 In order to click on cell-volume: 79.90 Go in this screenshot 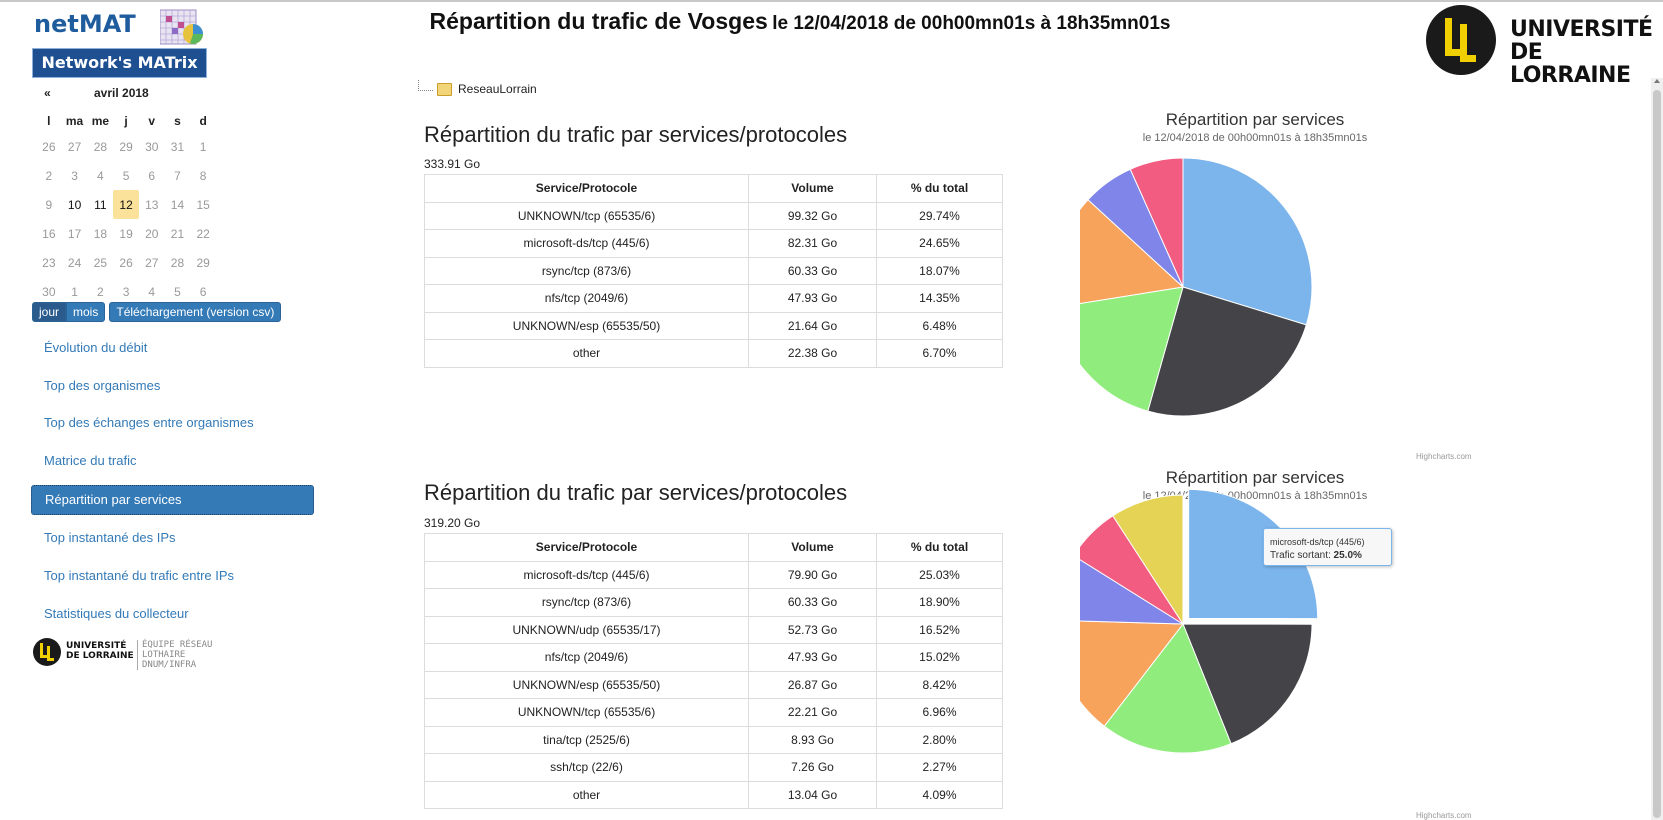, I will do `click(812, 574)`.